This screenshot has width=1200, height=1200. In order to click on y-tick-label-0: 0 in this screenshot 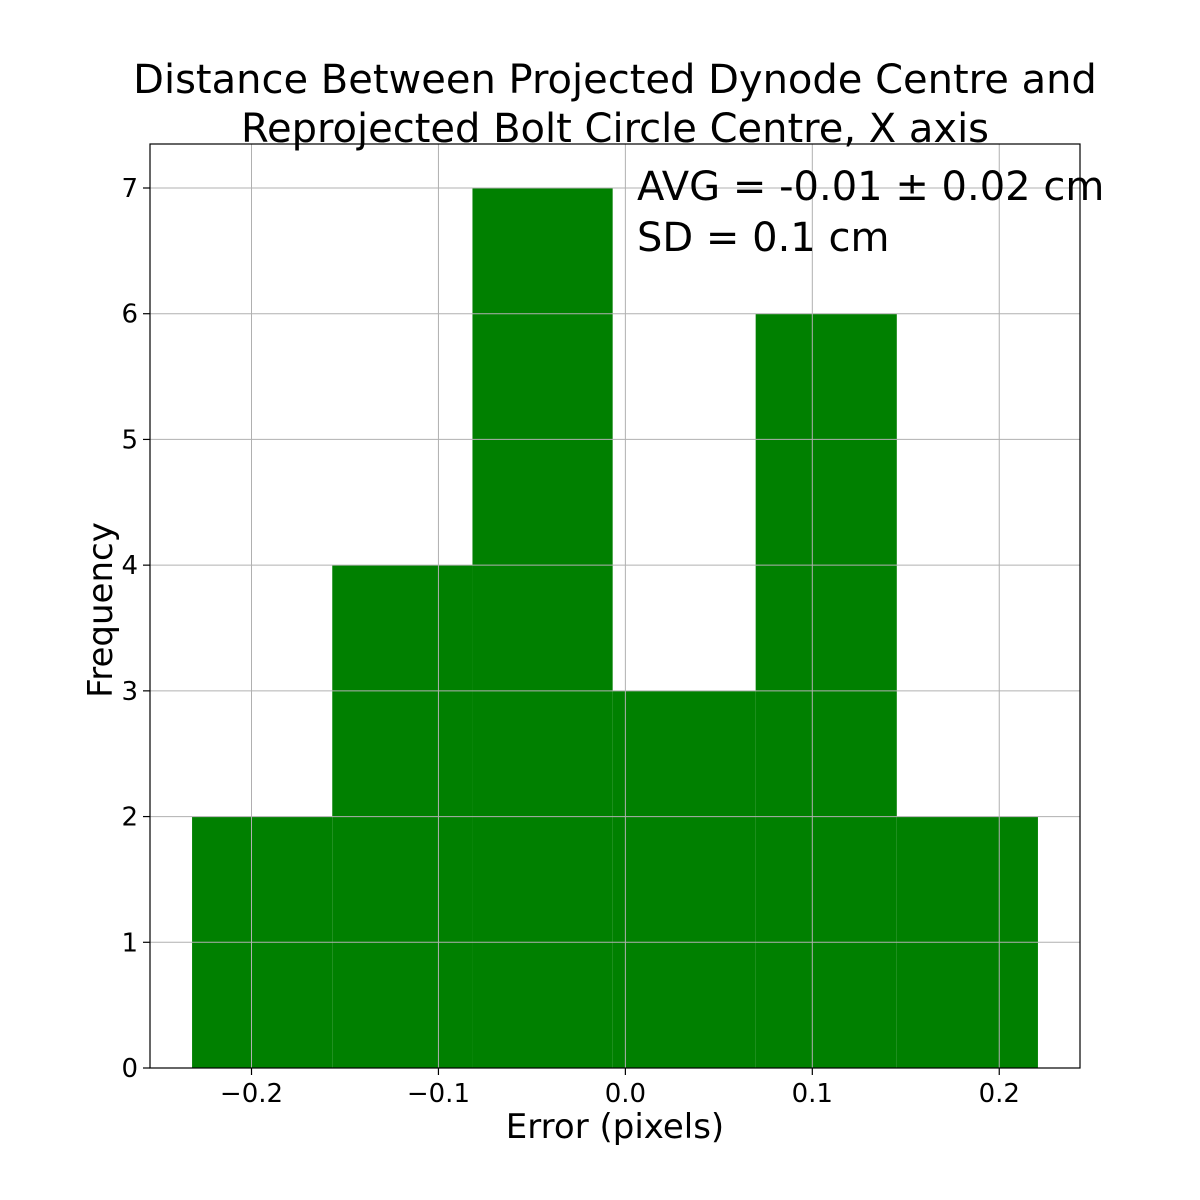, I will do `click(129, 1069)`.